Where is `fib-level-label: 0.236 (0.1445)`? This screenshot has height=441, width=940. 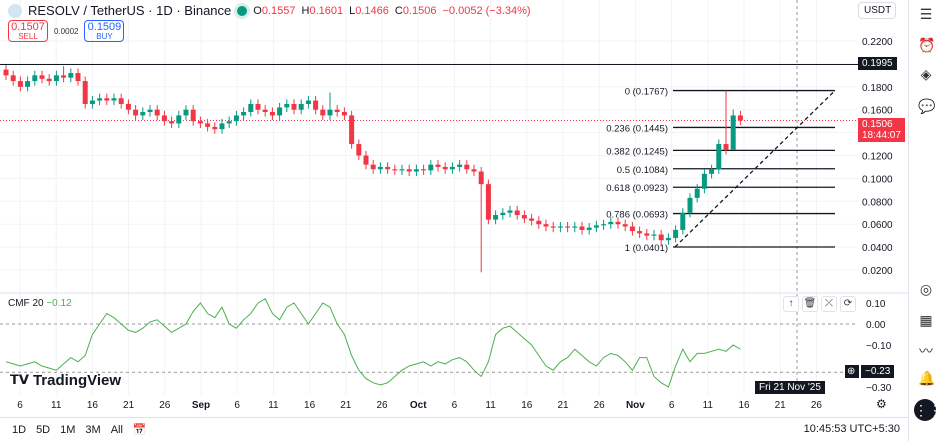 fib-level-label: 0.236 (0.1445) is located at coordinates (637, 128).